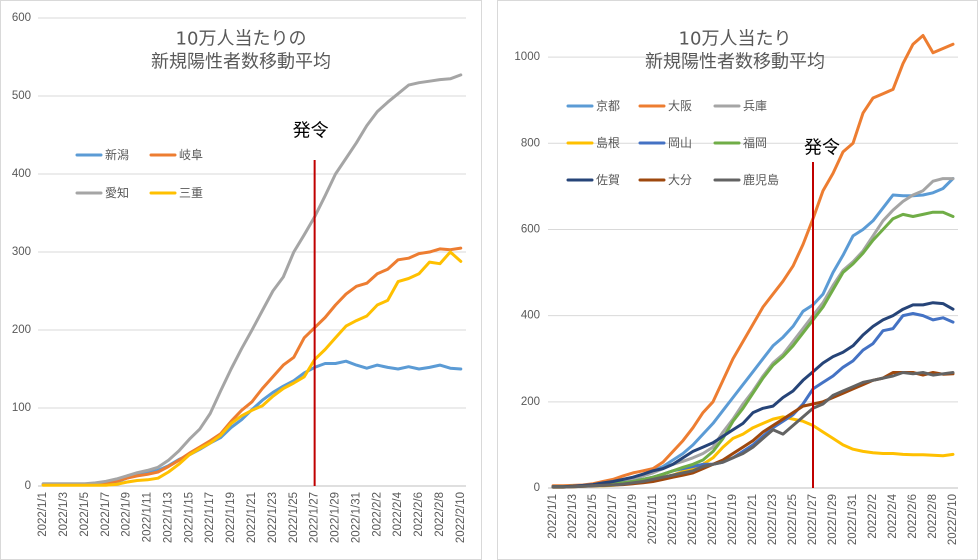 This screenshot has height=560, width=978. What do you see at coordinates (608, 106) in the screenshot?
I see `legend-label: 京都` at bounding box center [608, 106].